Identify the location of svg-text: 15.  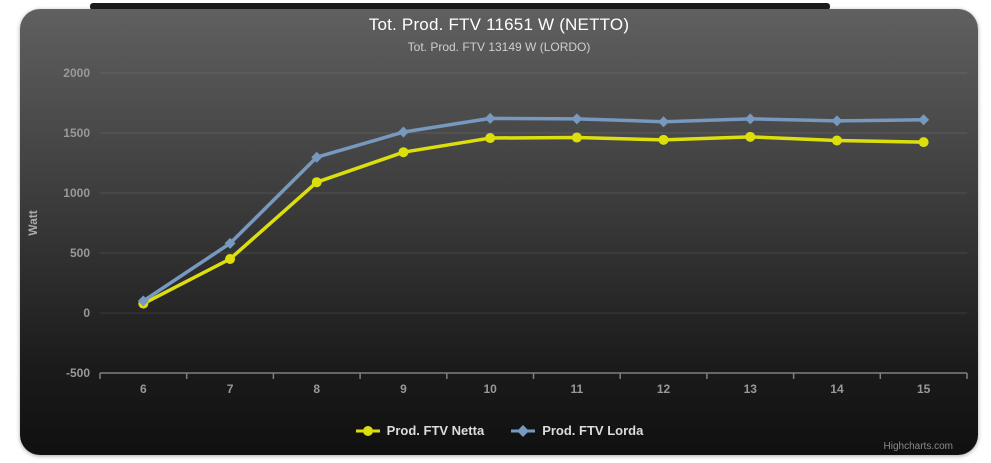
(924, 389).